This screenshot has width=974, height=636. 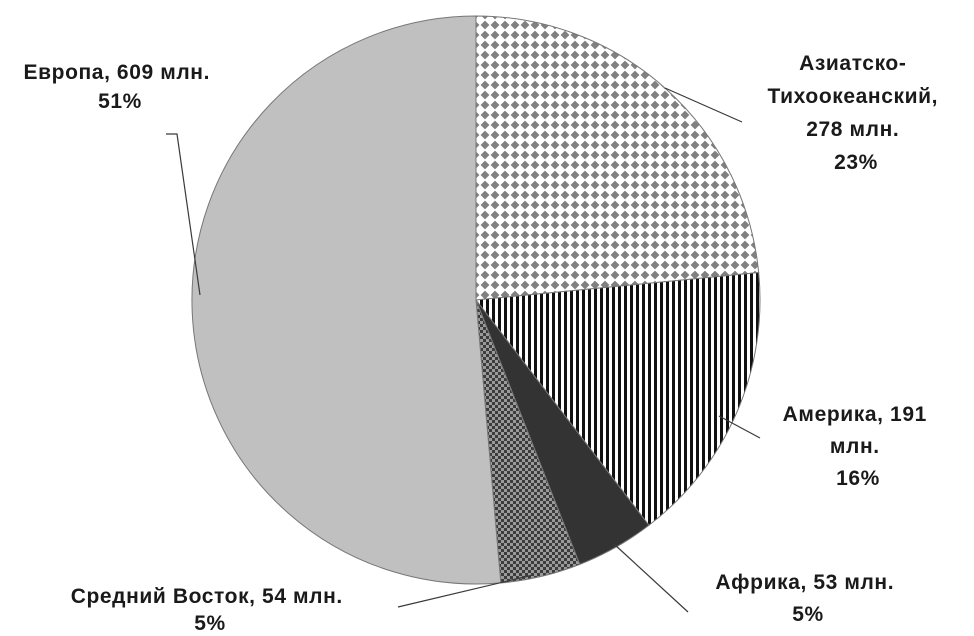 I want to click on label-asia-pacific-line-4: 23%, so click(x=856, y=162).